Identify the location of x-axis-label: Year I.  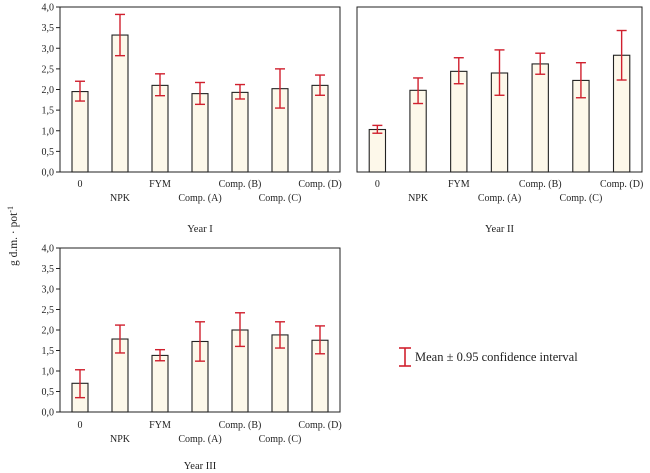
(200, 229).